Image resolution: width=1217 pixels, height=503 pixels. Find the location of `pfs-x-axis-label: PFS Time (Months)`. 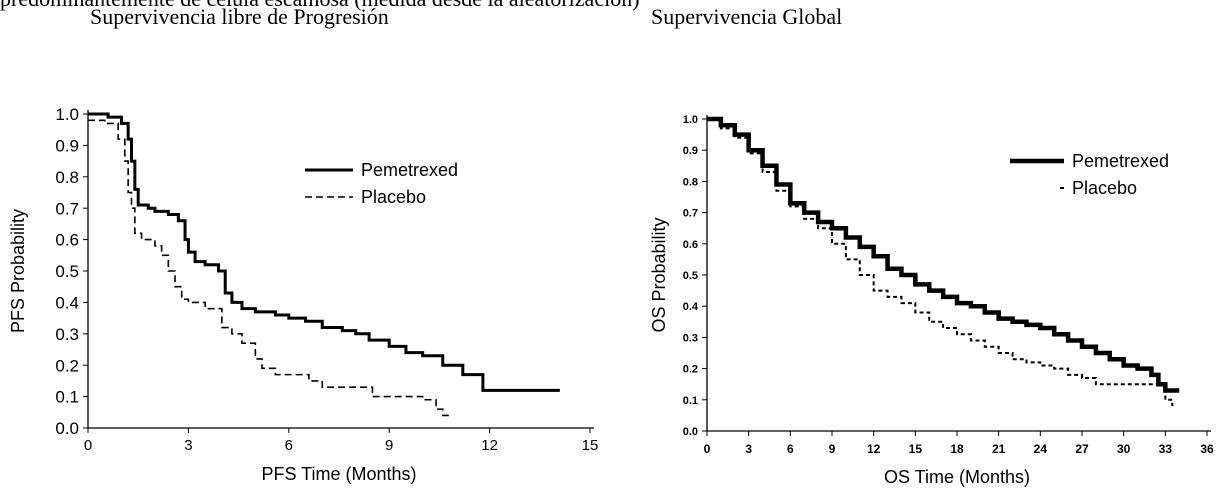

pfs-x-axis-label: PFS Time (Months) is located at coordinates (338, 474).